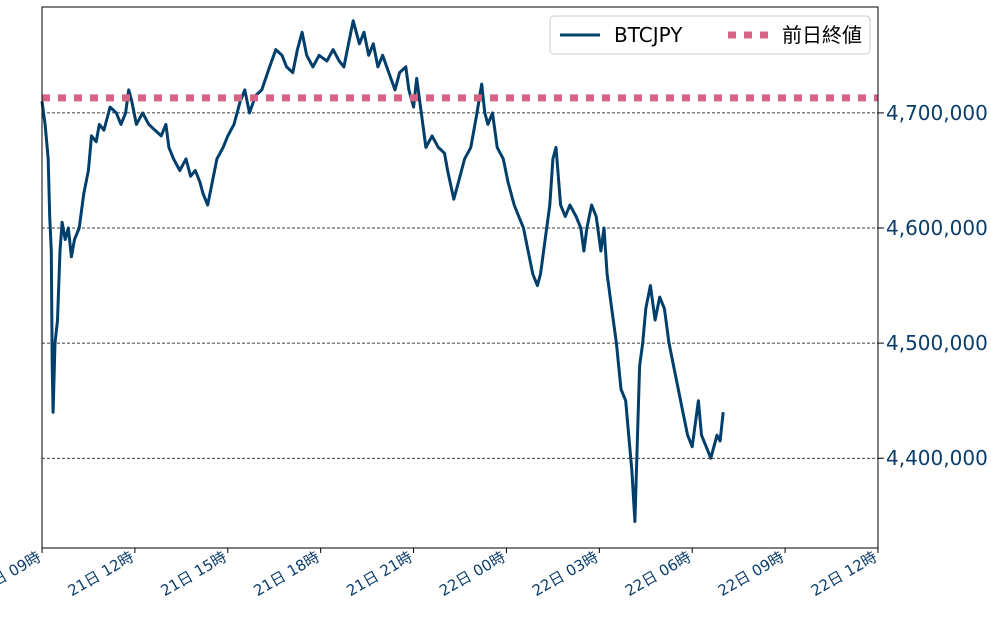  I want to click on y-axis: 4,400,000 4,500,000 4,600,000 4,700,000, so click(933, 285).